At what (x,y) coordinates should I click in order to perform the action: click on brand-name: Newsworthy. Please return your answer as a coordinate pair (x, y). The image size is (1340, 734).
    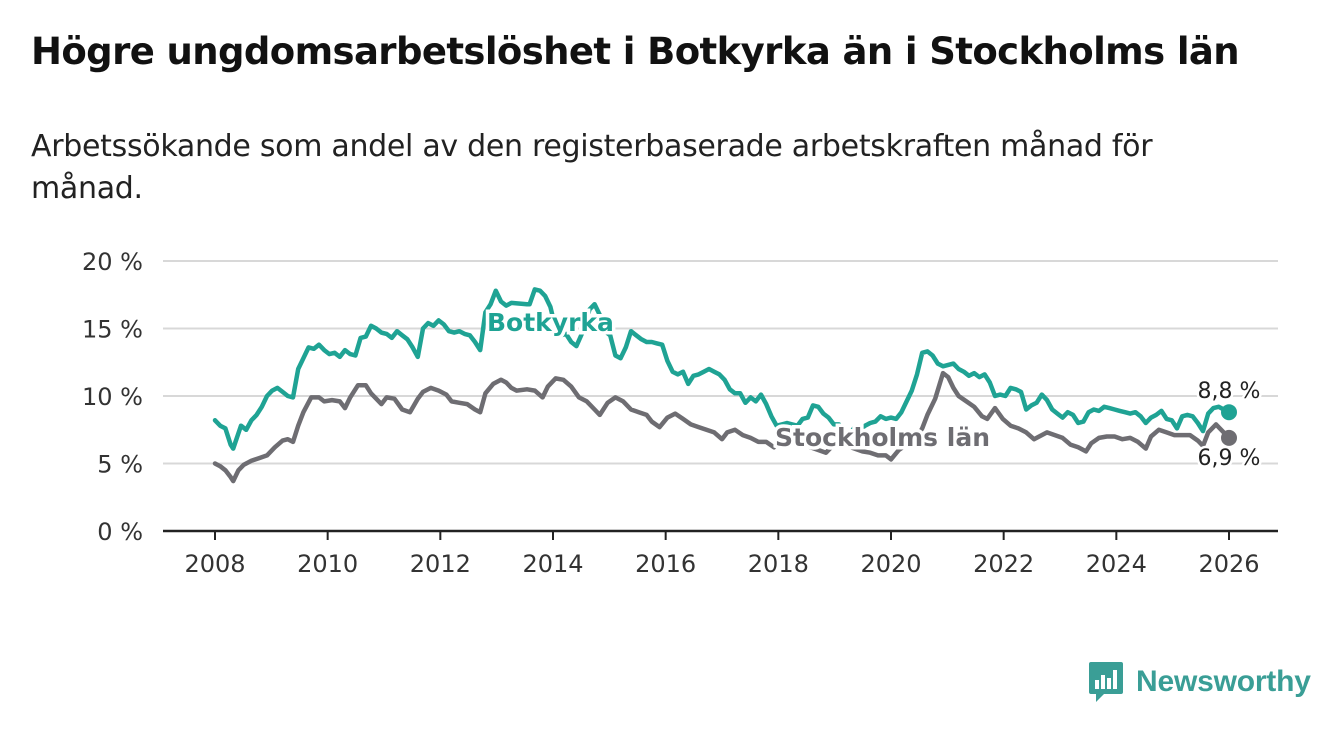
    Looking at the image, I should click on (1223, 681).